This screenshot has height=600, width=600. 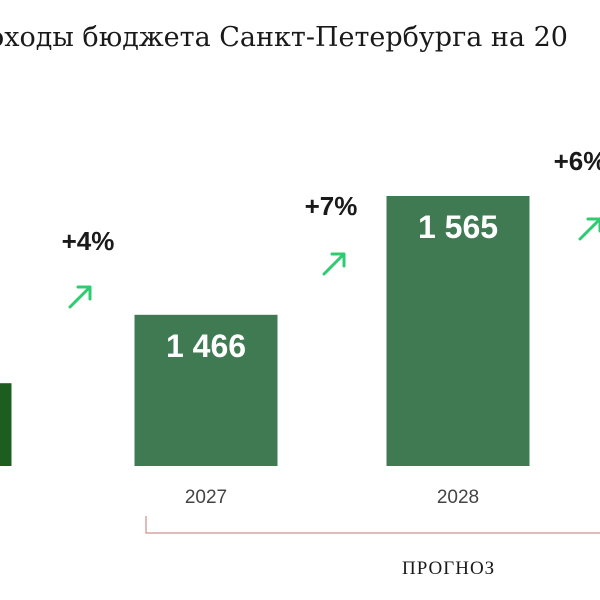 What do you see at coordinates (577, 161) in the screenshot?
I see `growth-label-2: +6%` at bounding box center [577, 161].